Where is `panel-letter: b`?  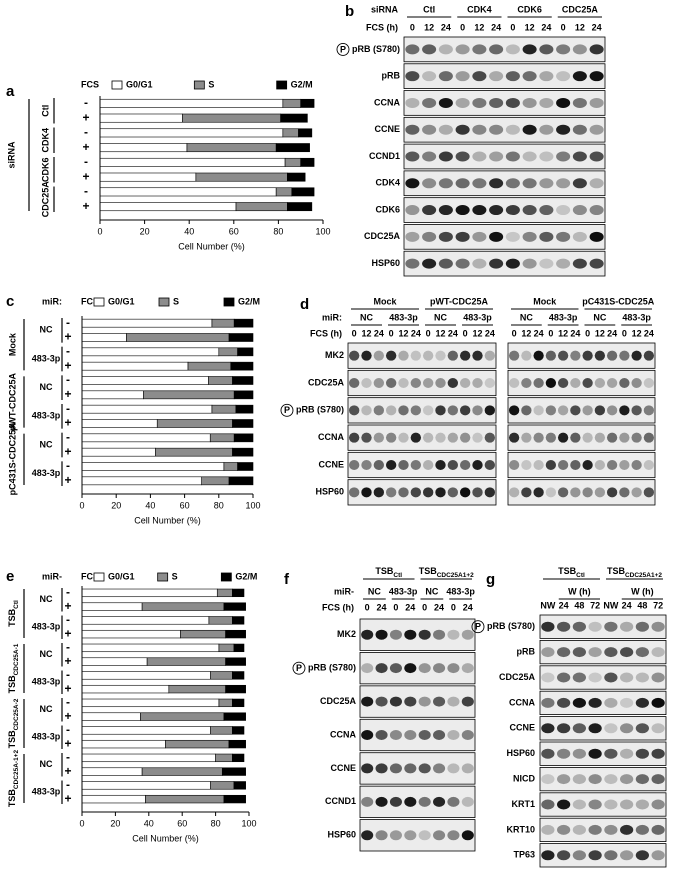
panel-letter: b is located at coordinates (349, 11).